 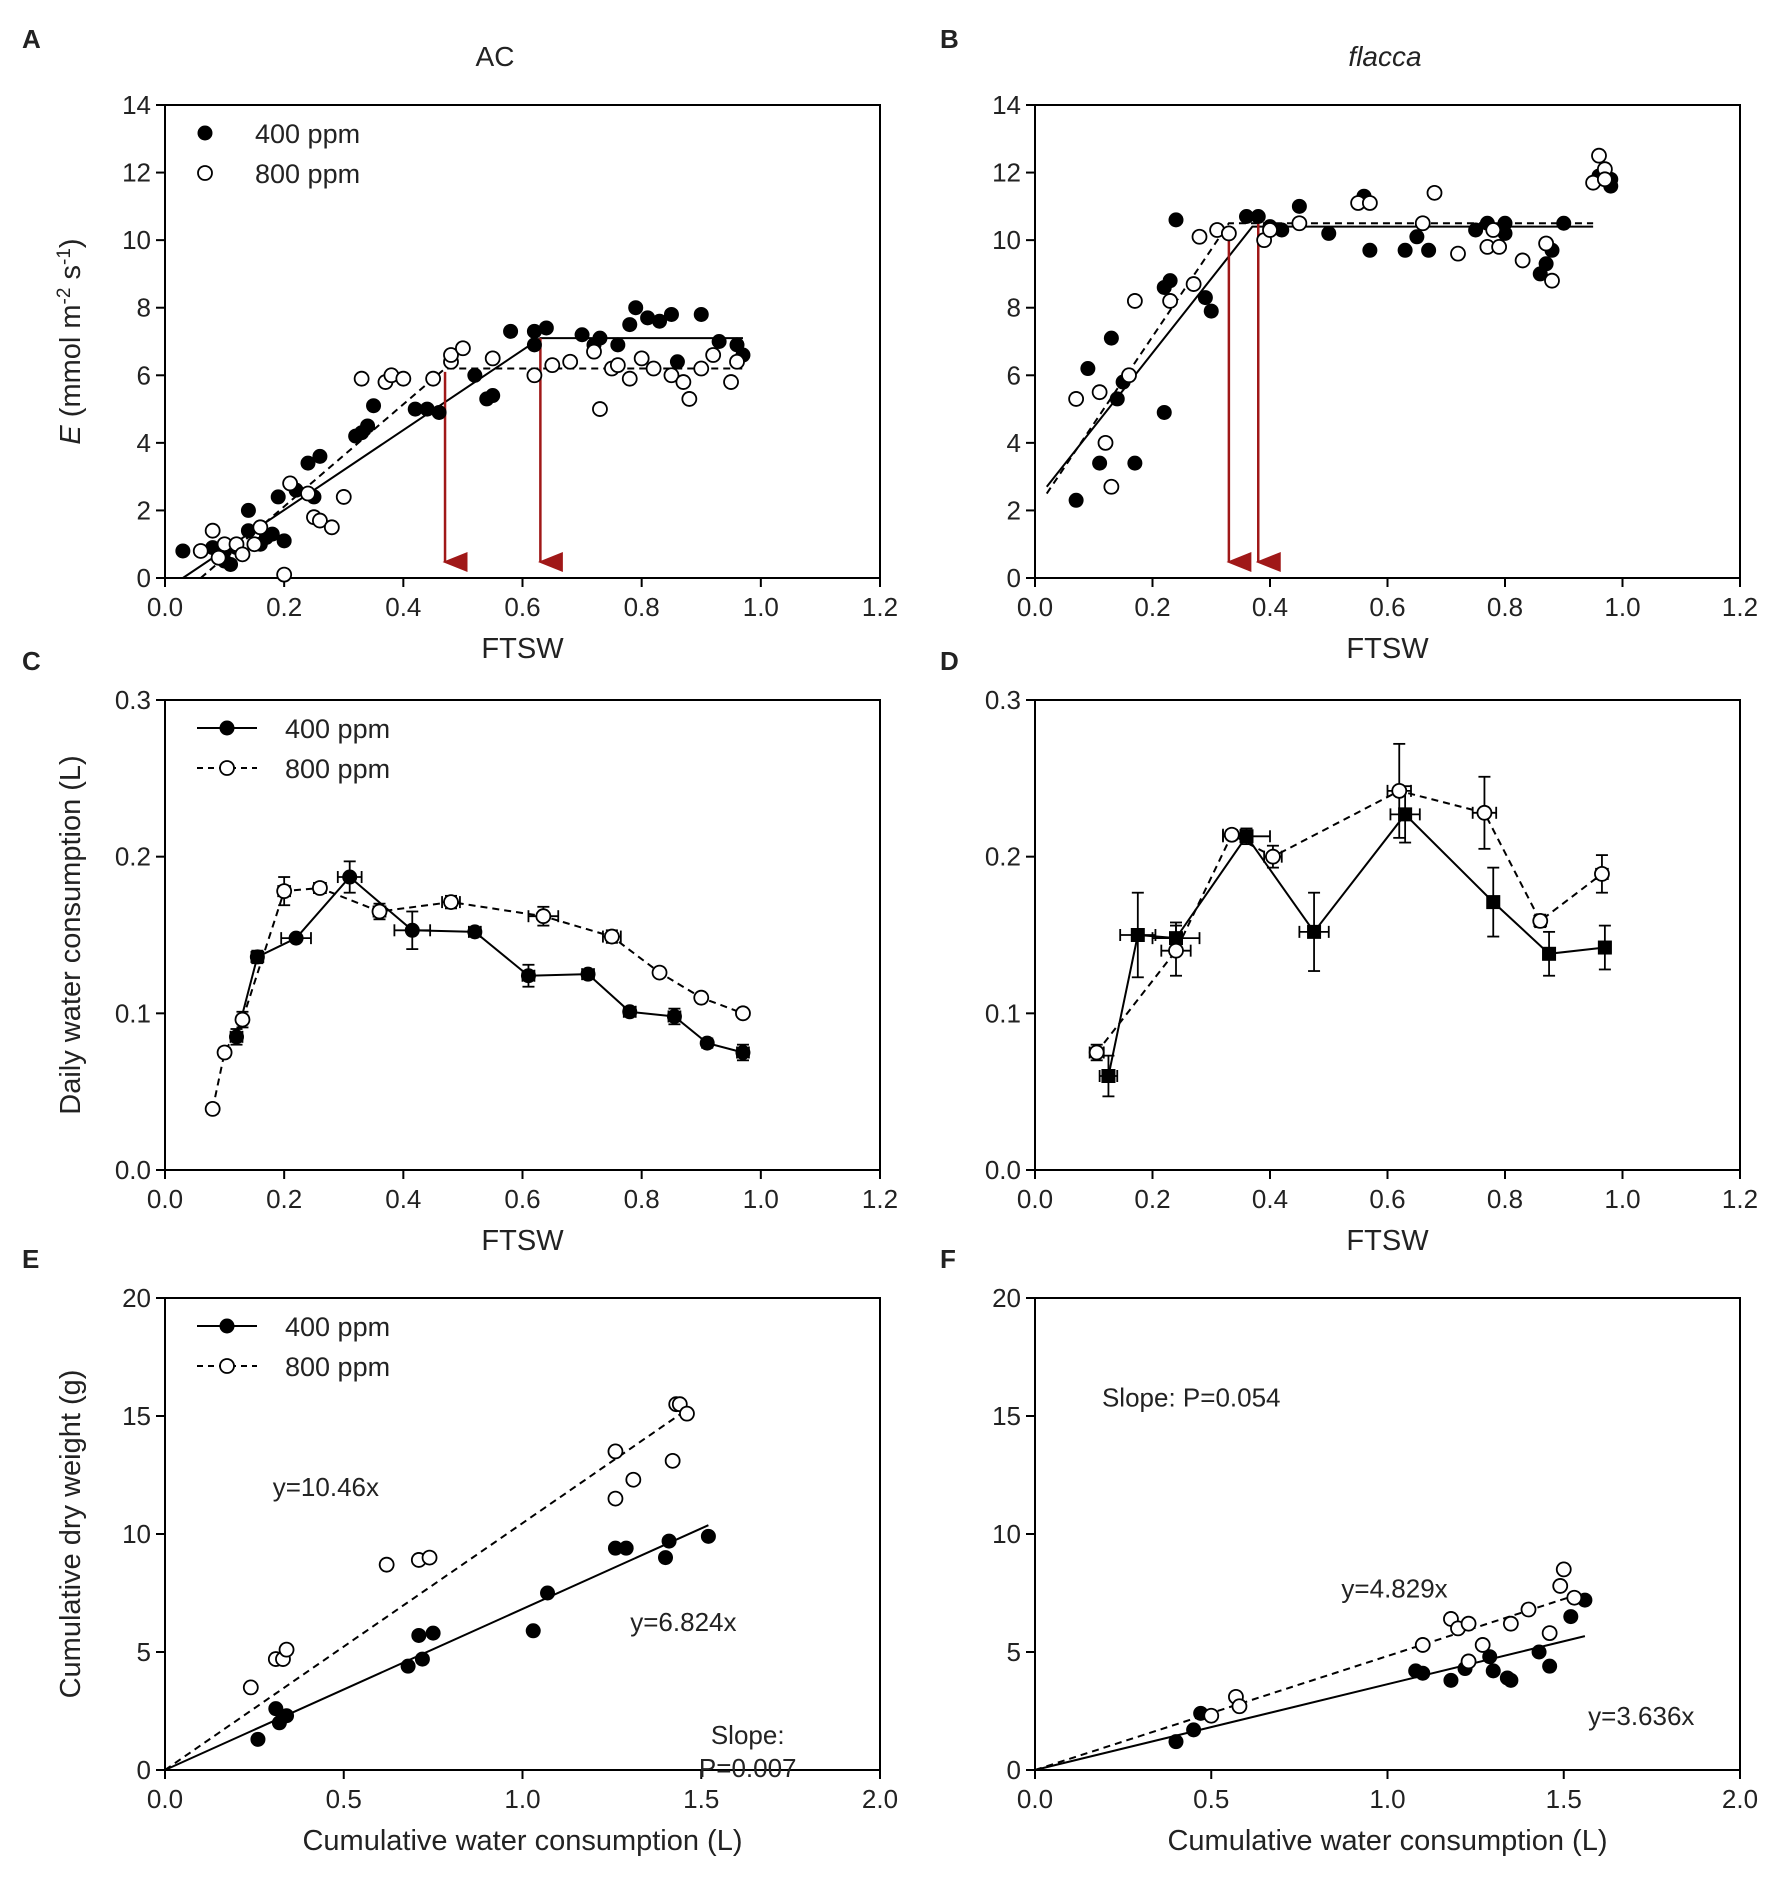 I want to click on series-800-ppm, so click(x=1349, y=902).